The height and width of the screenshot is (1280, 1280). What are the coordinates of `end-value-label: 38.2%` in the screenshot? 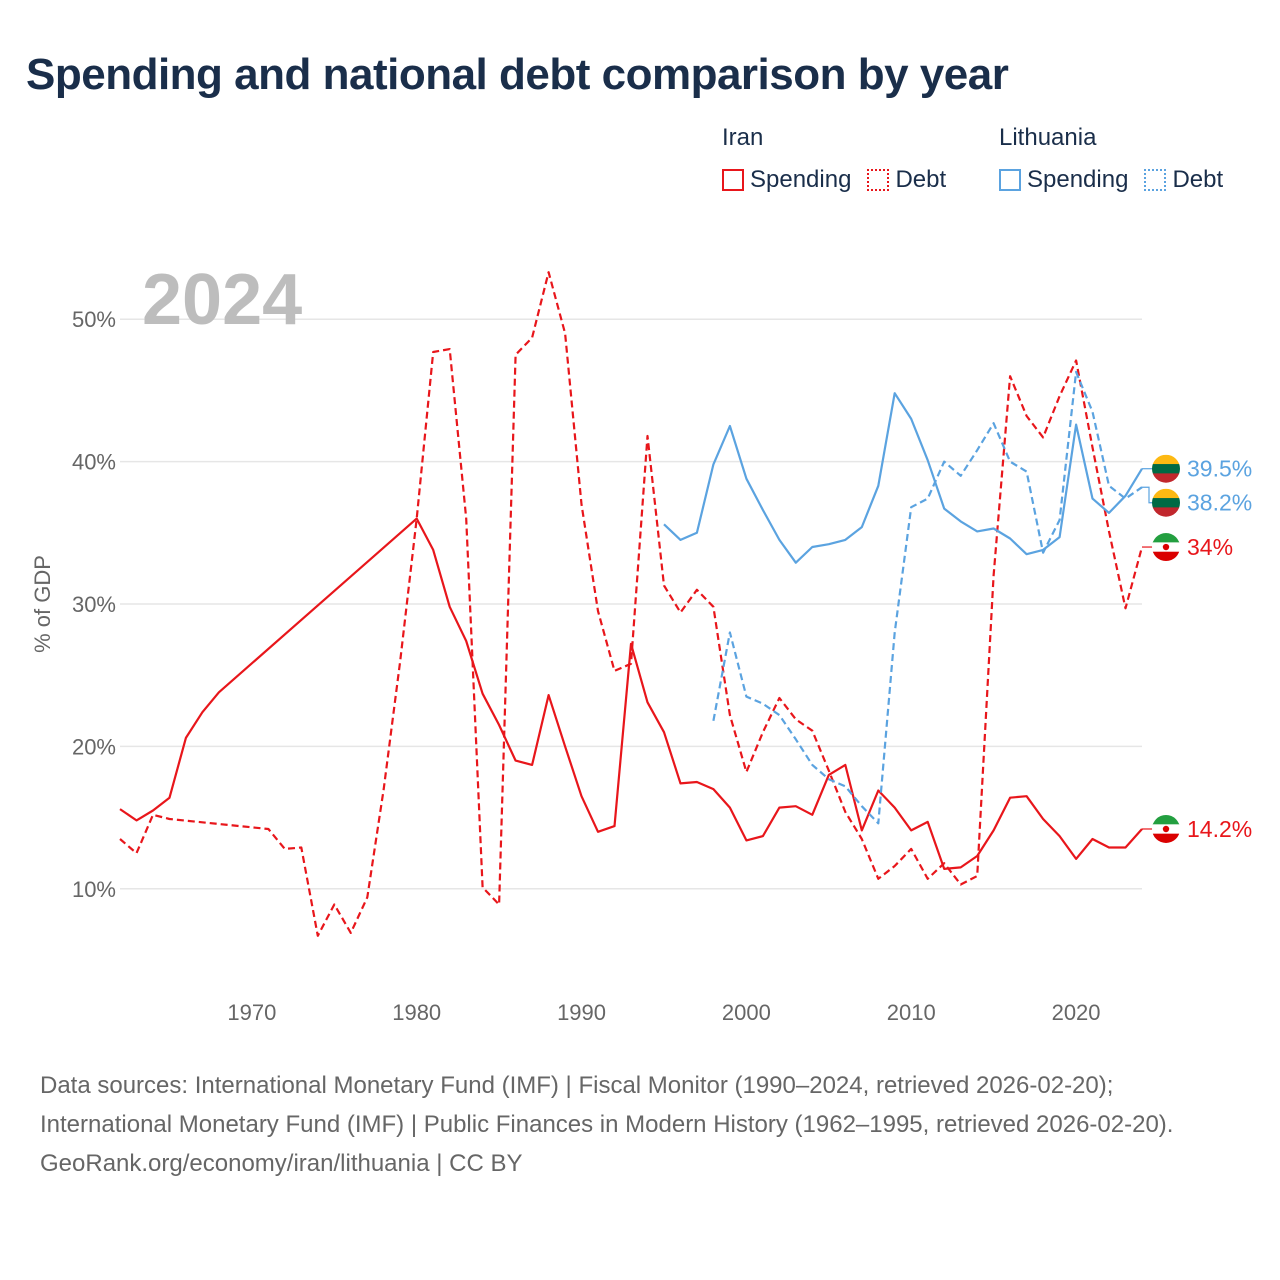 It's located at (1219, 503).